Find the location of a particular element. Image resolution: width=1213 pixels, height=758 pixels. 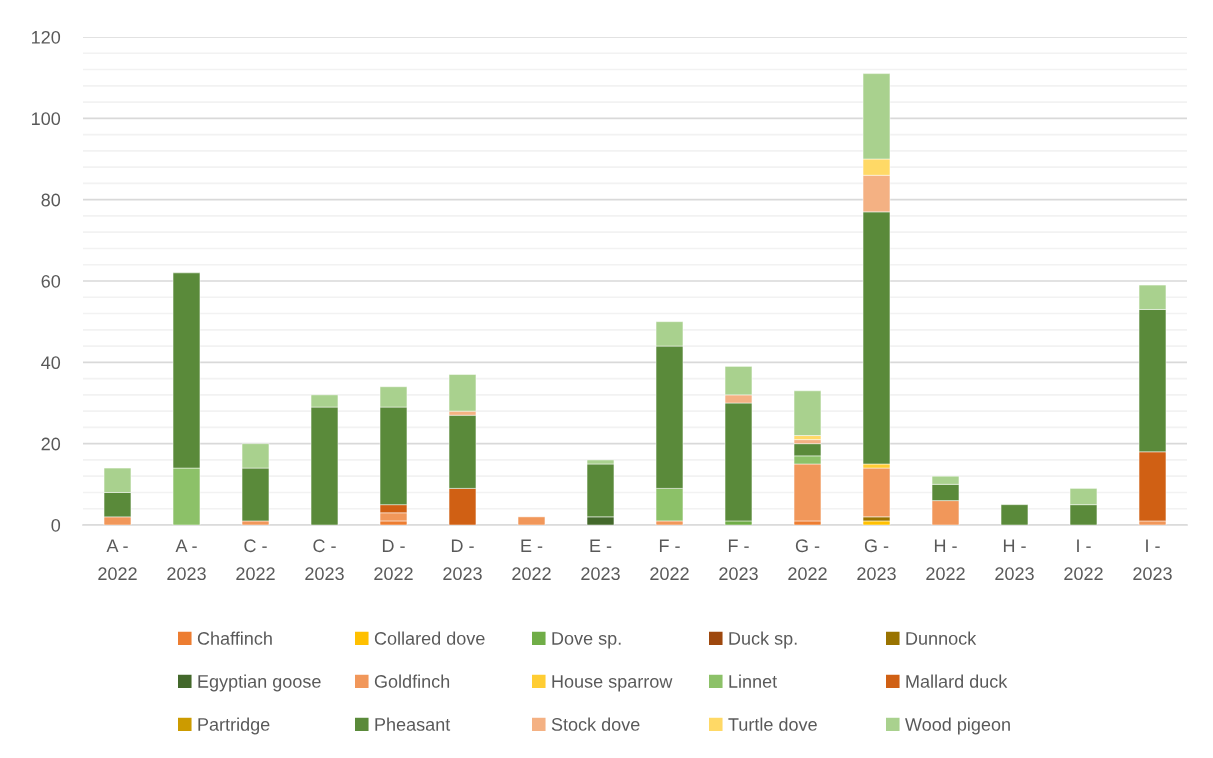

legend-label: Dove sp. is located at coordinates (586, 640).